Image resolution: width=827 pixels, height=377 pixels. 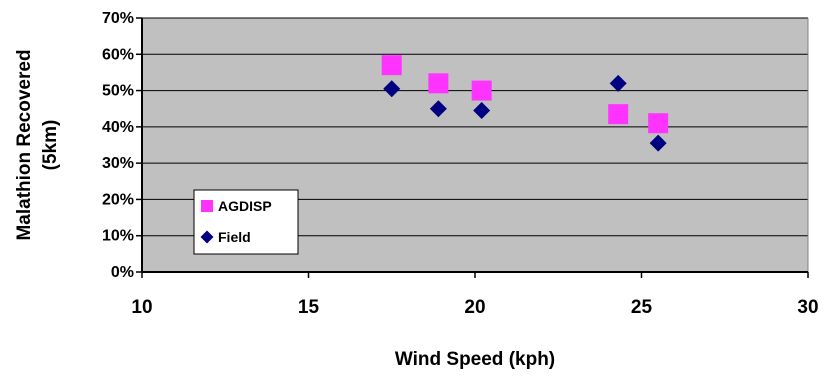 I want to click on x-tick-labels: 10 15 20 25 30, so click(x=474, y=307).